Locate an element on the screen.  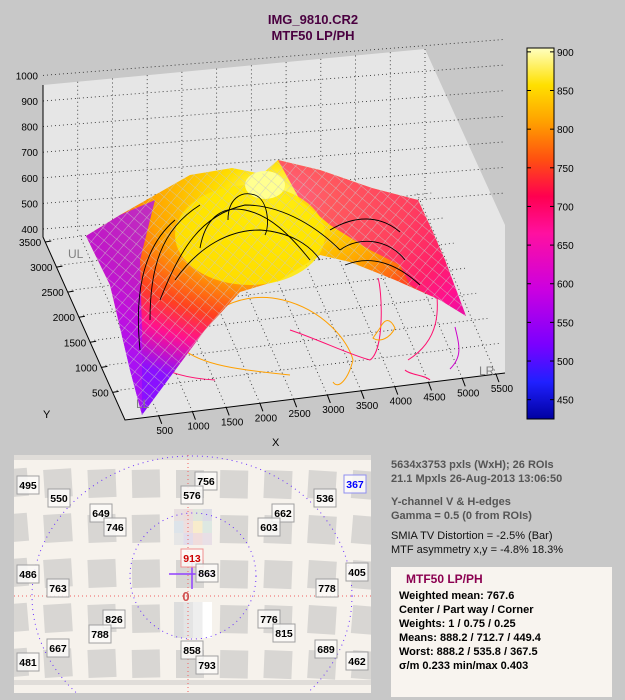
y-tick-label: 2000 is located at coordinates (64, 318).